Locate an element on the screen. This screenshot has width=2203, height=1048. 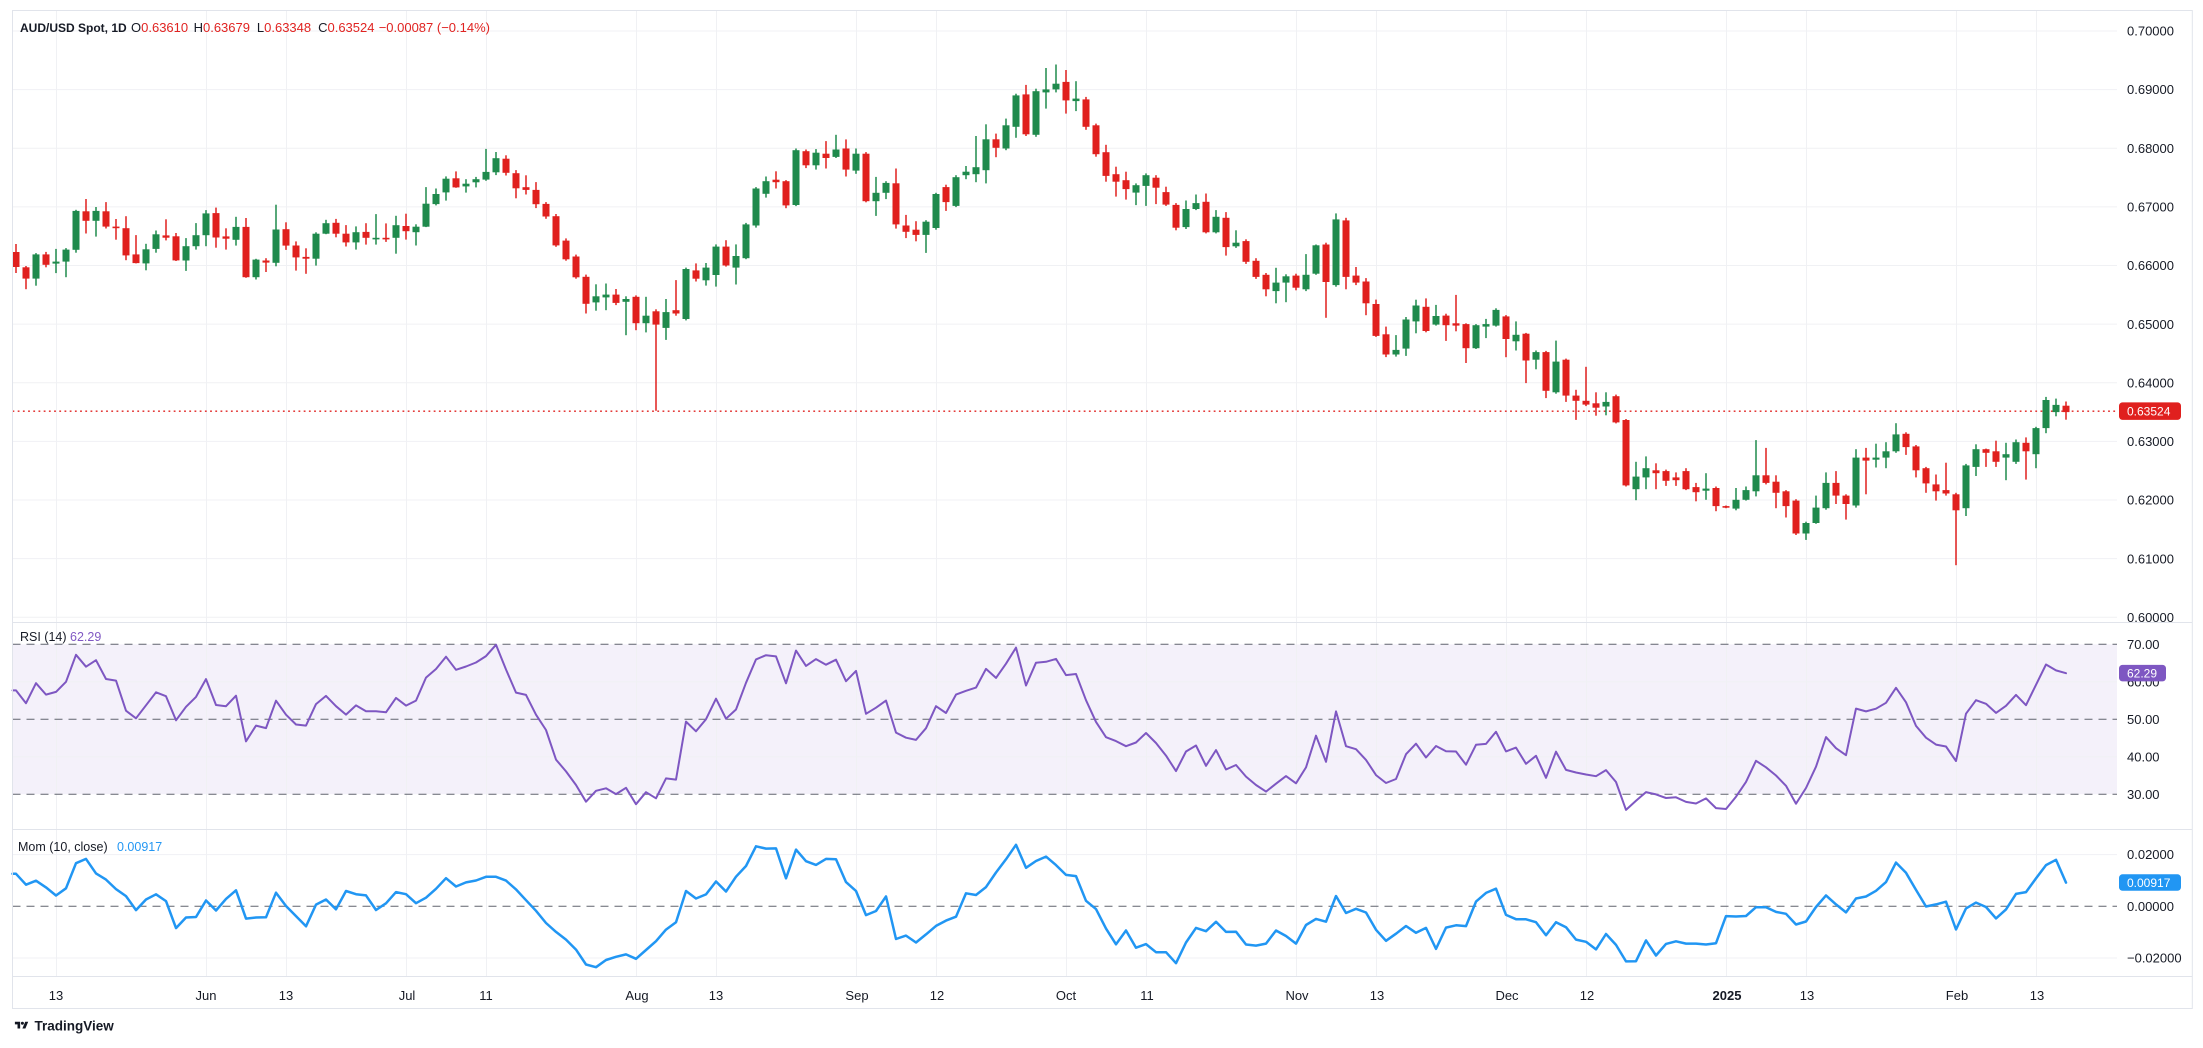
svg-text: Oct is located at coordinates (1066, 995).